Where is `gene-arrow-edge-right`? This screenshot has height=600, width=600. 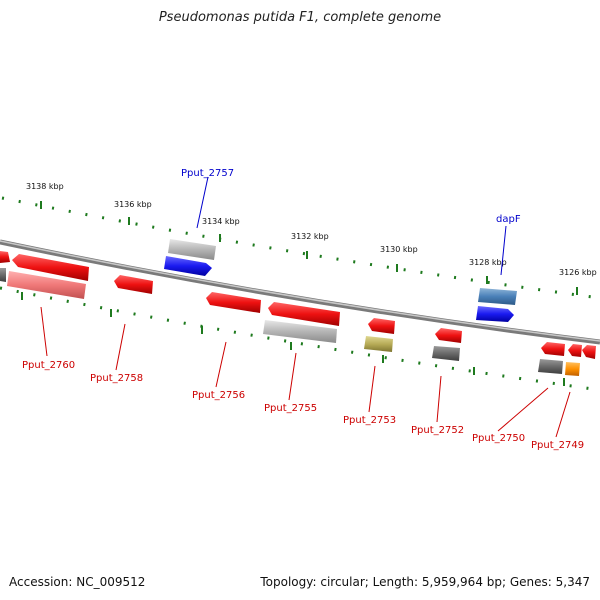 gene-arrow-edge-right is located at coordinates (589, 352).